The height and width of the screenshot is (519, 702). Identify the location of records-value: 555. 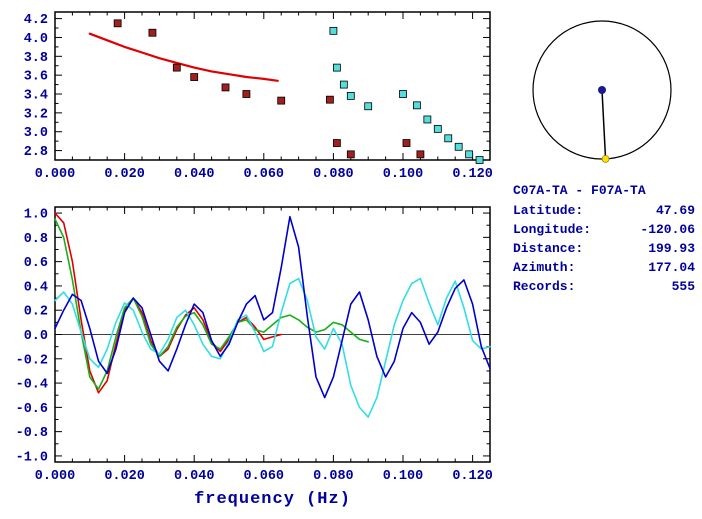
(683, 286).